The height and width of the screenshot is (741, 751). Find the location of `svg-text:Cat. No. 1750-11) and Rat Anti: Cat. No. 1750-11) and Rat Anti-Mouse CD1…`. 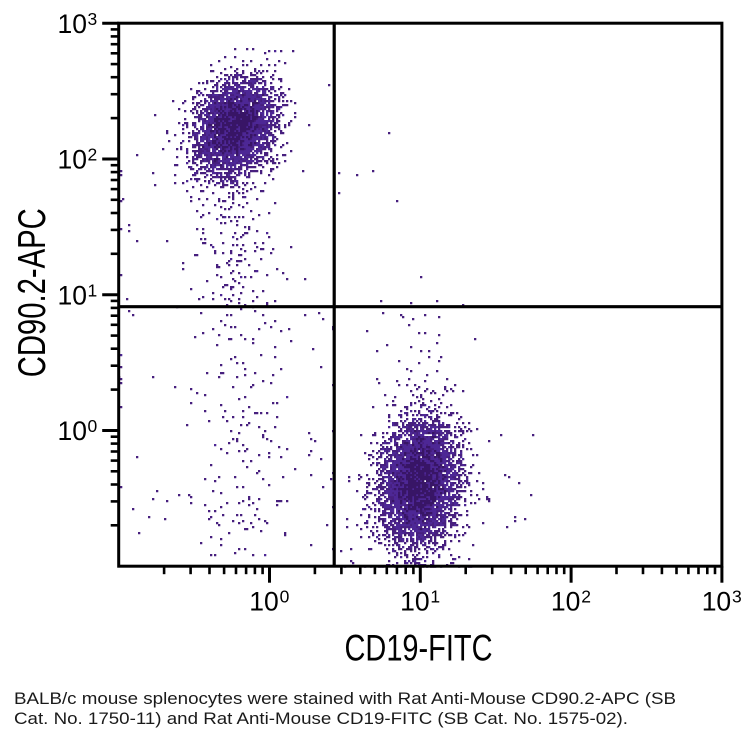

svg-text:Cat. No. 1750-11) and Rat Anti: Cat. No. 1750-11) and Rat Anti-Mouse CD1… is located at coordinates (321, 718).